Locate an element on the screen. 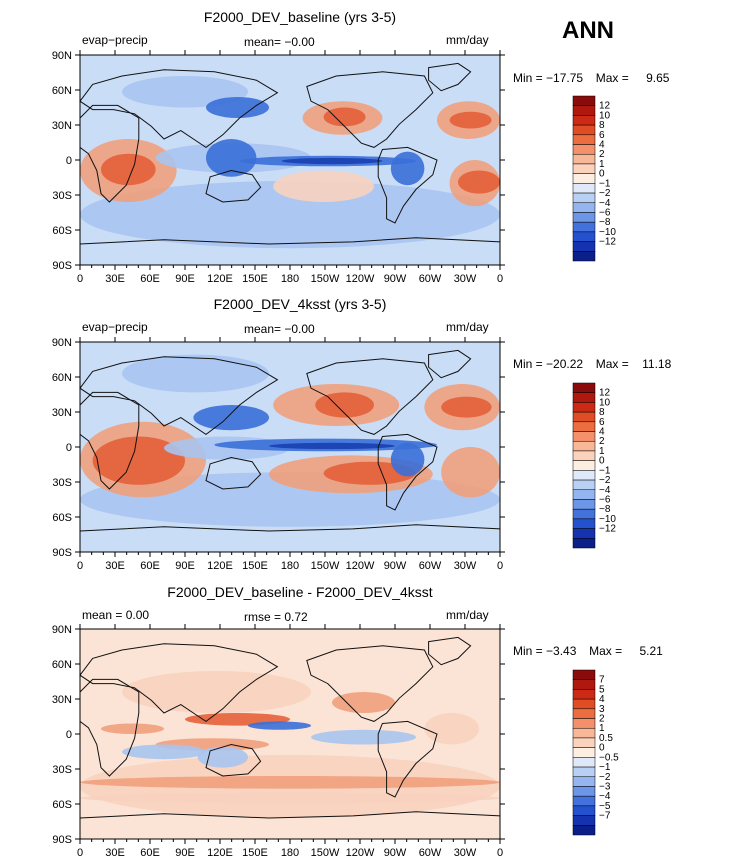  colorbar-label: −2 is located at coordinates (605, 480).